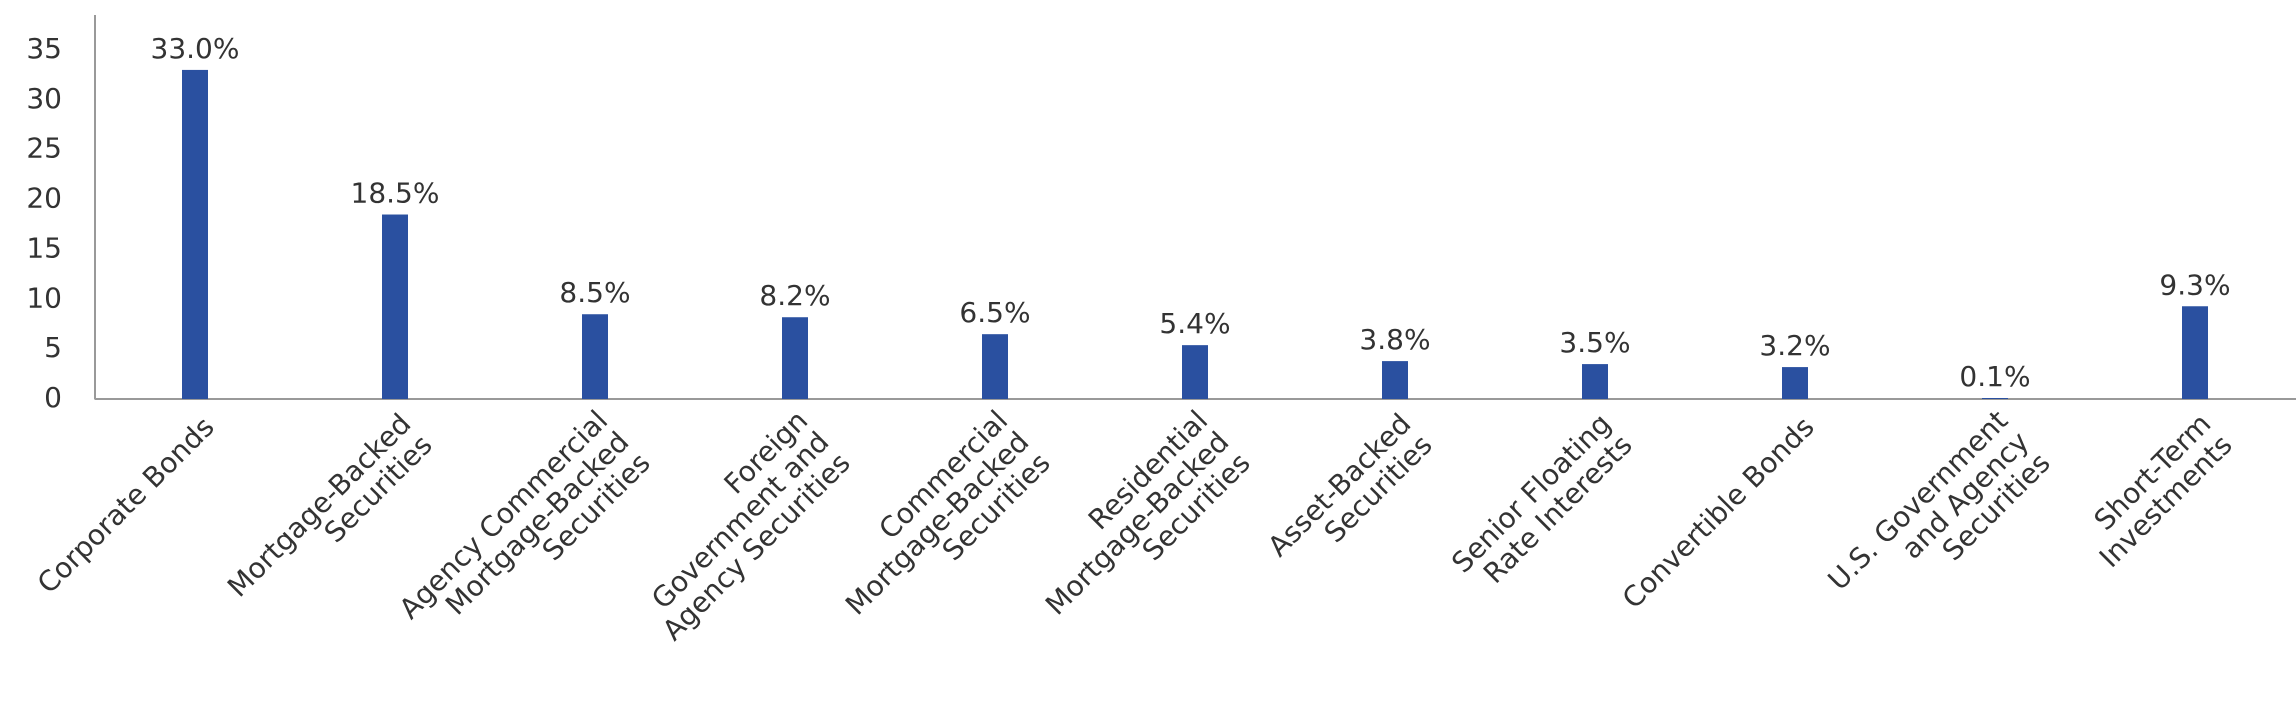 Image resolution: width=2296 pixels, height=717 pixels. Describe the element at coordinates (53, 397) in the screenshot. I see `y-tick-label: 0` at that location.